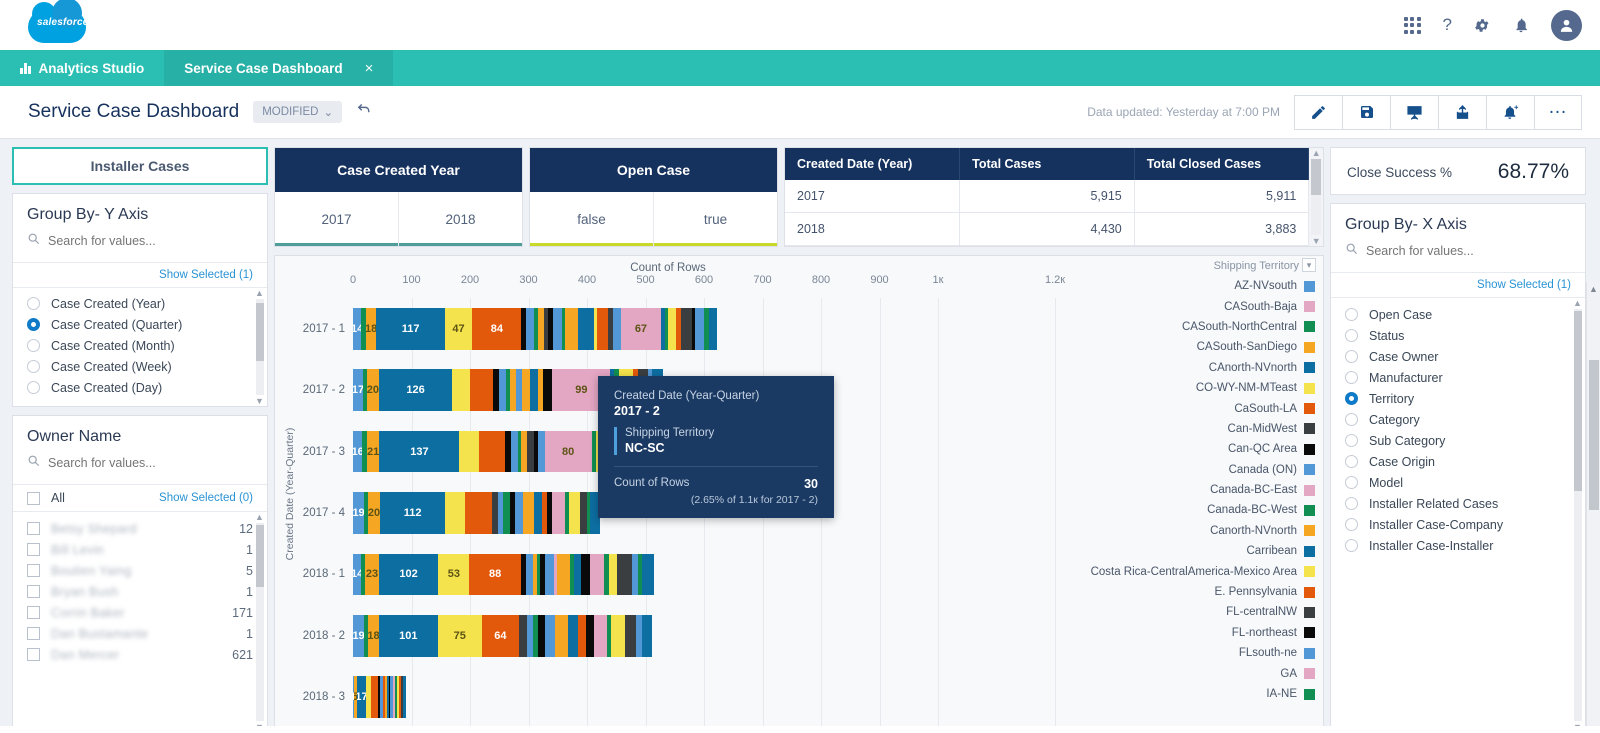 This screenshot has width=1600, height=733. I want to click on bar-segment: 47, so click(458, 328).